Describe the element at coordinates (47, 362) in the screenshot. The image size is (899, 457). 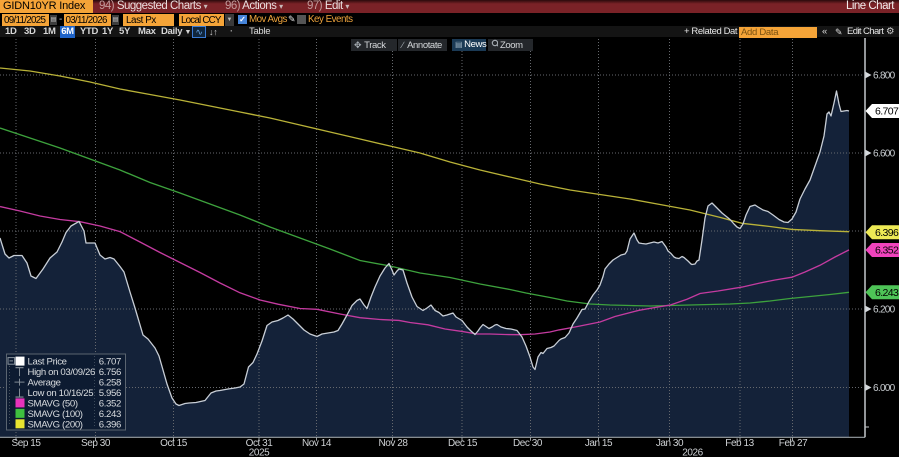
I see `svg-text: Last Price` at that location.